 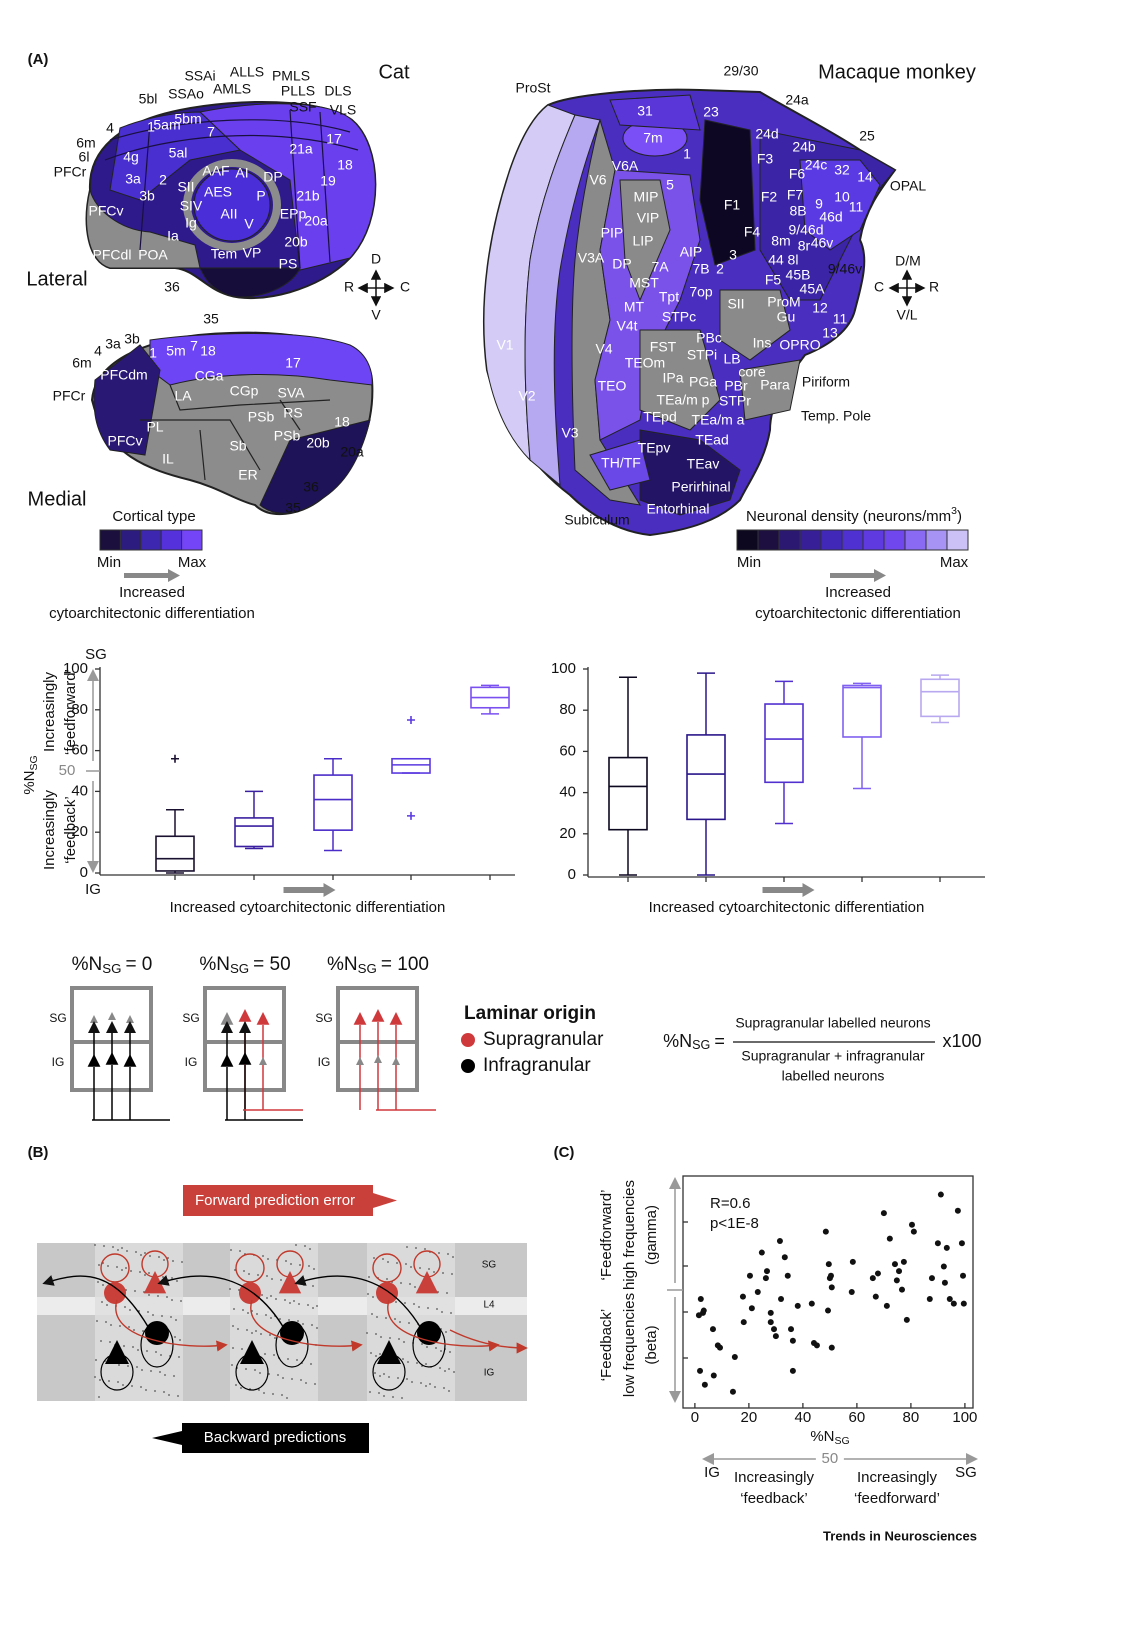 I want to click on y-tick-label: 80, so click(x=567, y=709).